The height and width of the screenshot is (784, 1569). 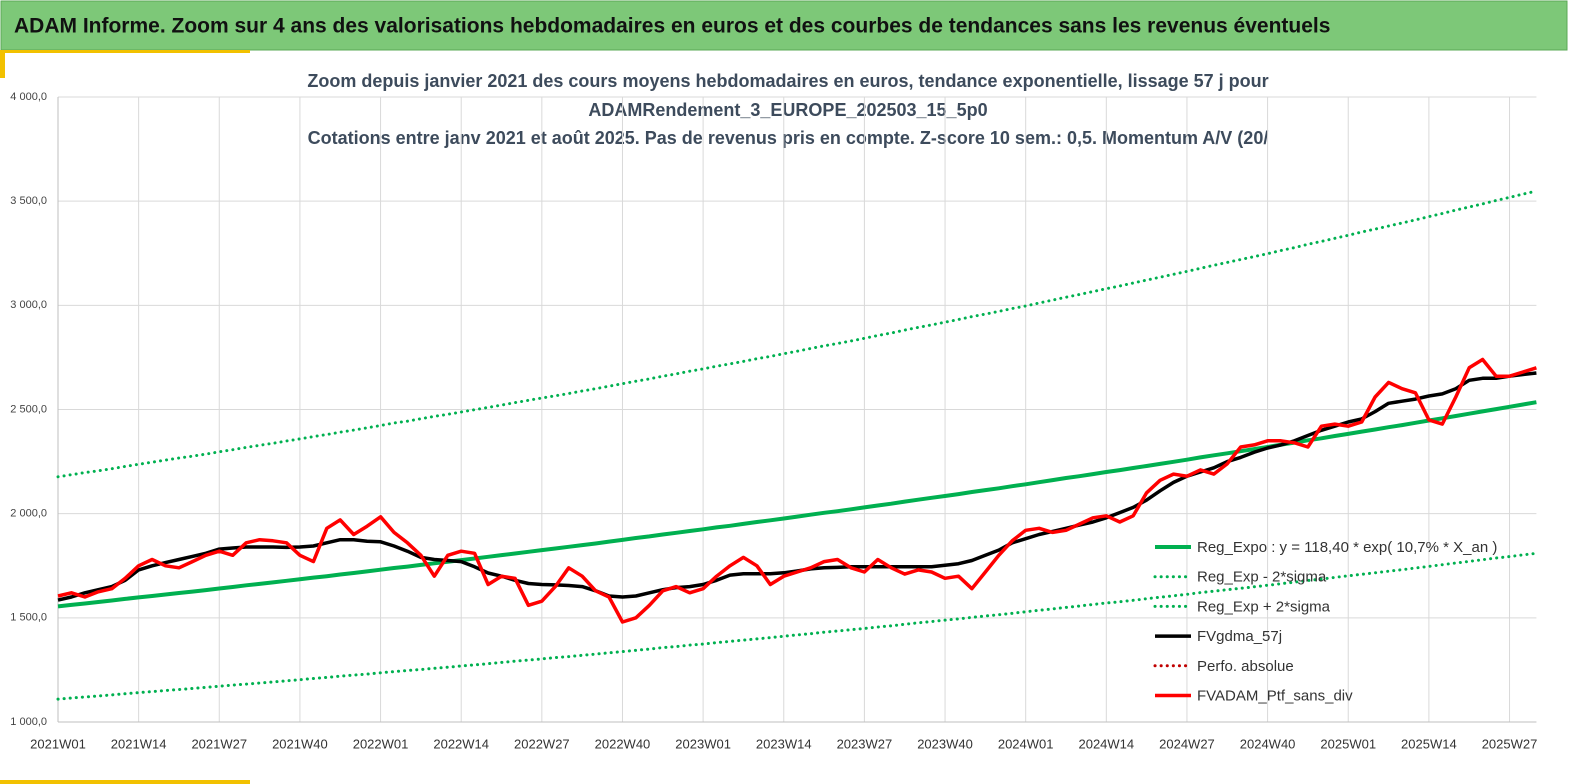 I want to click on banner, so click(x=784, y=25).